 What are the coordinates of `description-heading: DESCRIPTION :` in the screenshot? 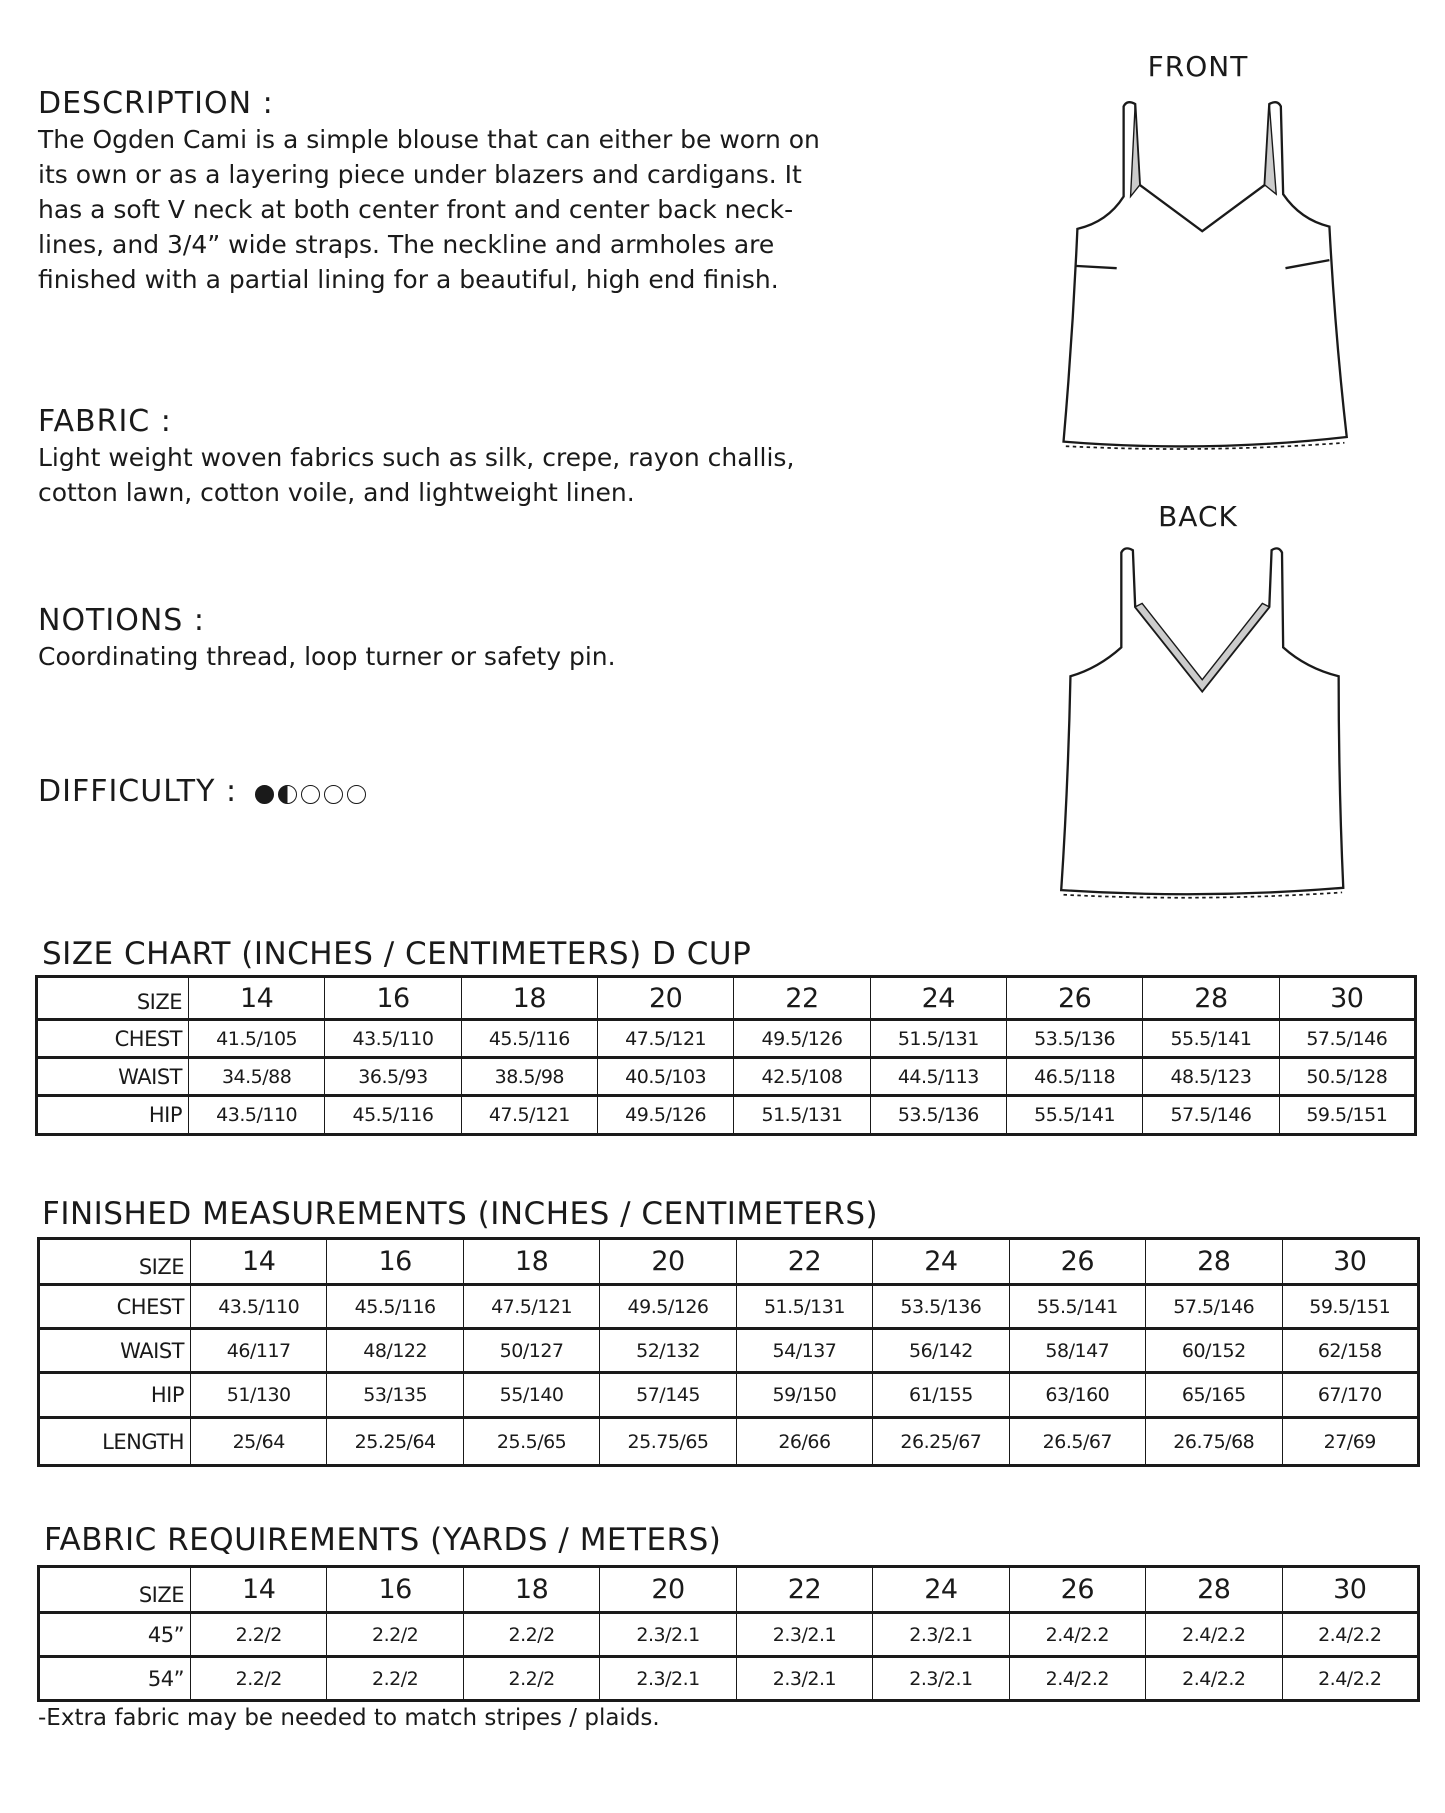 It's located at (156, 103).